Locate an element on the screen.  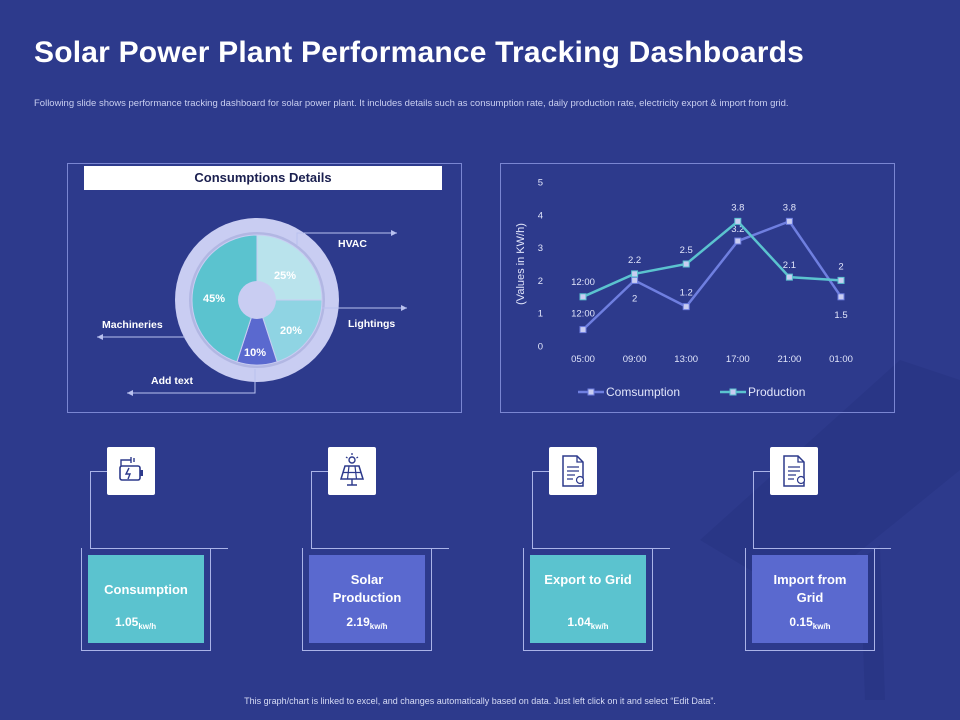
kpi-number: 0.15 is located at coordinates (801, 622).